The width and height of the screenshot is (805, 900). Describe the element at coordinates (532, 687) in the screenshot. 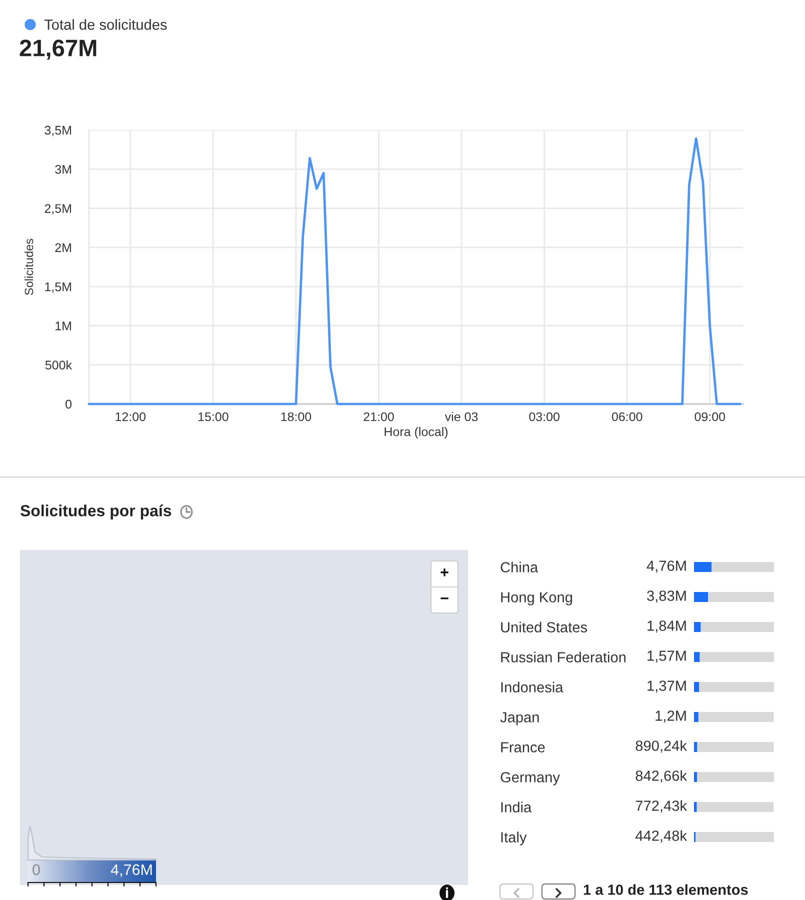

I see `y-tick-label: Indonesia` at that location.